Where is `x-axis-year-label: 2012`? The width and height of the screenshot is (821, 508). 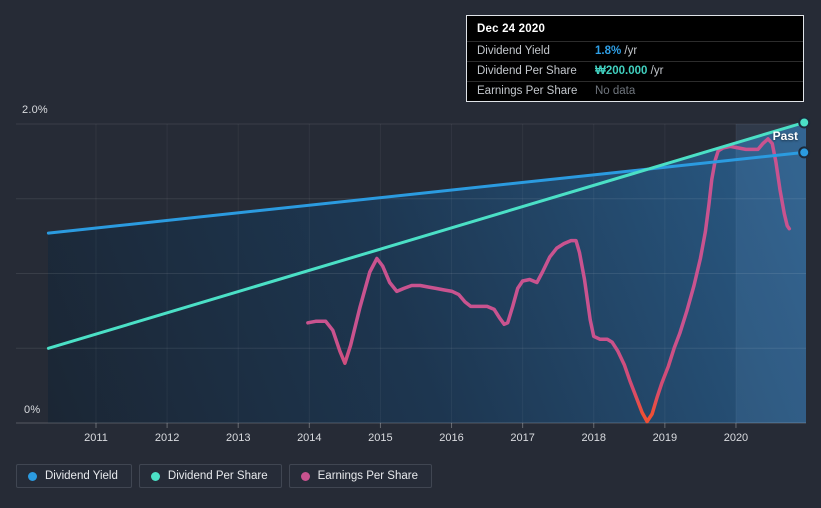 x-axis-year-label: 2012 is located at coordinates (167, 438).